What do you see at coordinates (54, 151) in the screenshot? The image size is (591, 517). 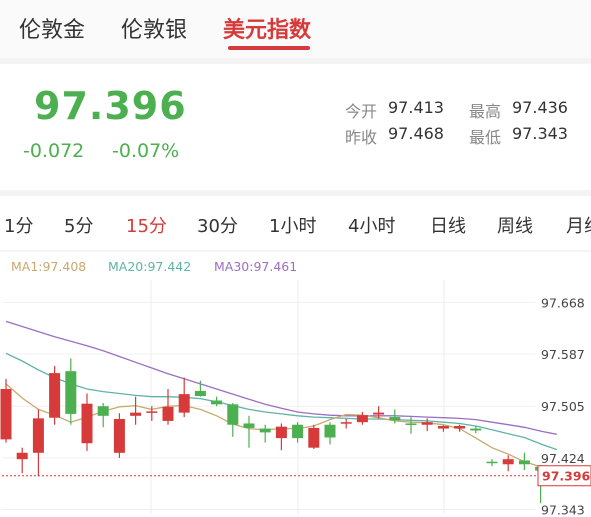 I see `price-change: -0.072` at bounding box center [54, 151].